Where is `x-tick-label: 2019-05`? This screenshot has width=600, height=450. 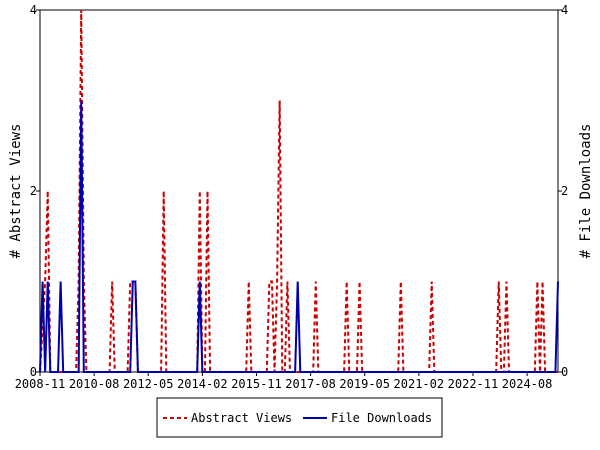
x-tick-label: 2019-05 is located at coordinates (364, 384).